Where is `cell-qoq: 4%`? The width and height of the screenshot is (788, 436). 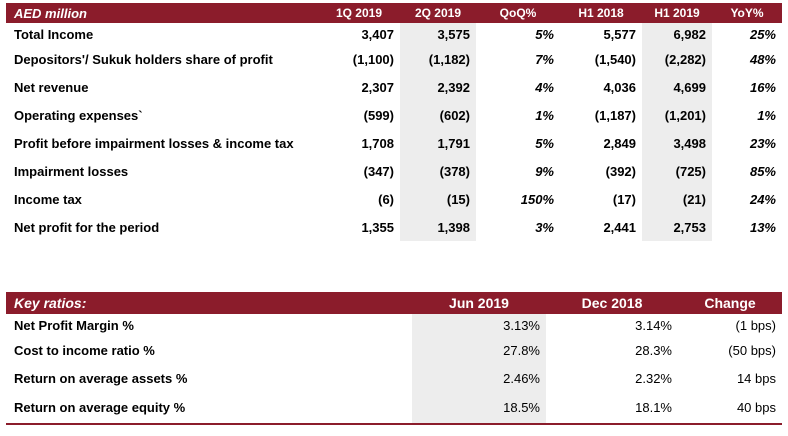 cell-qoq: 4% is located at coordinates (544, 87).